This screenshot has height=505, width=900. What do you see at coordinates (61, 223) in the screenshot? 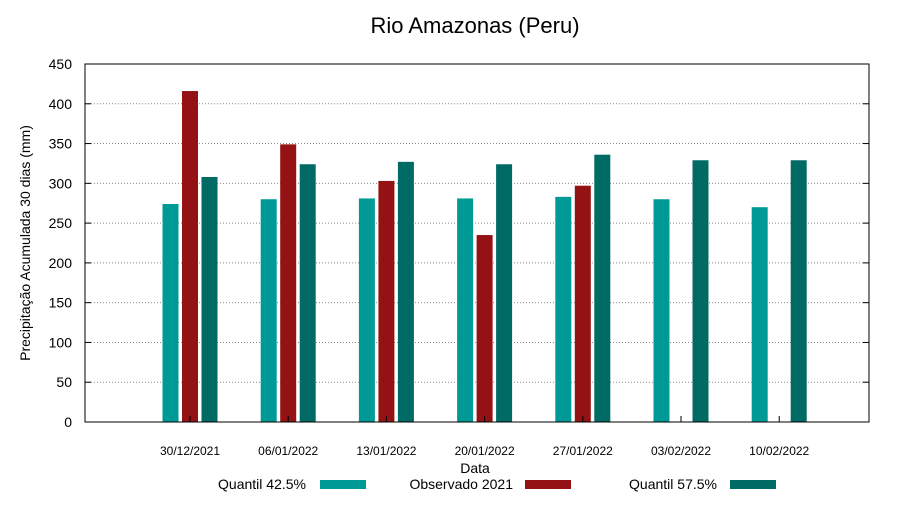
I see `y-tick-label: 250` at bounding box center [61, 223].